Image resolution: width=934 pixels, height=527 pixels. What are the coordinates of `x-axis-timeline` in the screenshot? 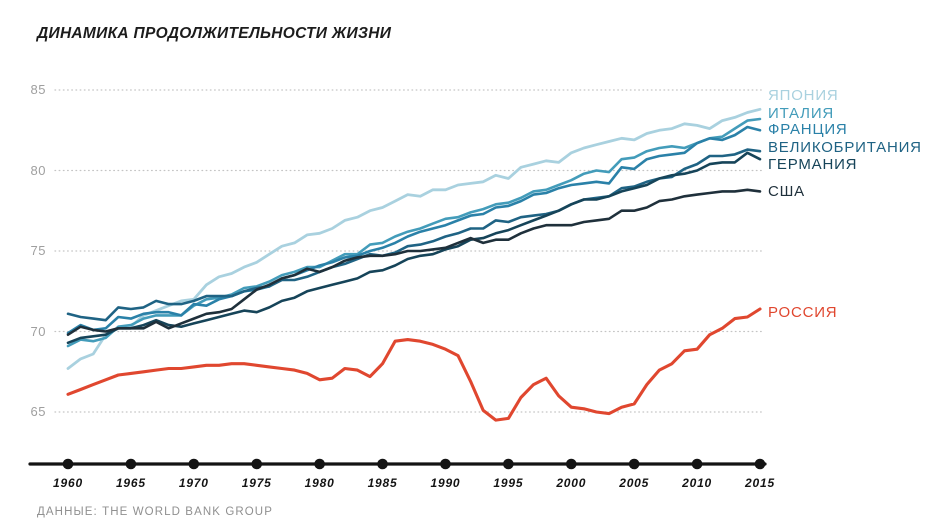 It's located at (397, 464).